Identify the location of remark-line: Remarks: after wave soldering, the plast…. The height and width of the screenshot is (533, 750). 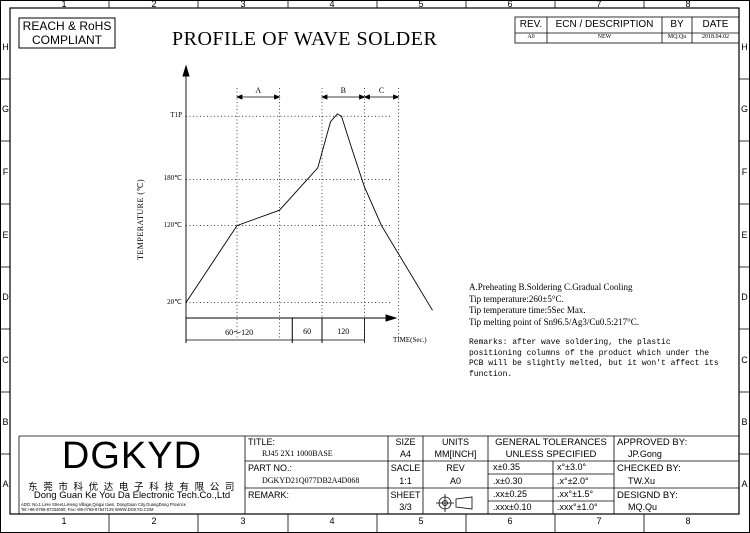
(570, 342).